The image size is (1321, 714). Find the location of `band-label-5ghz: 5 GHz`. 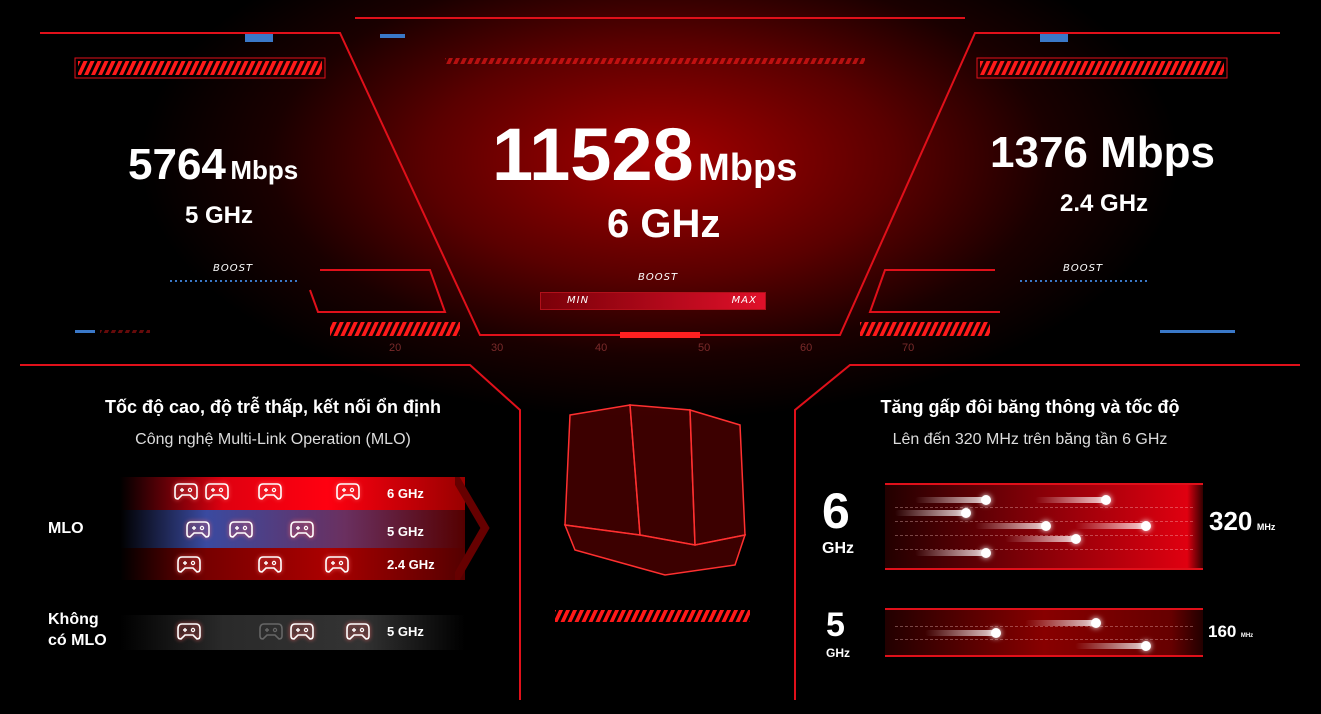

band-label-5ghz: 5 GHz is located at coordinates (219, 215).